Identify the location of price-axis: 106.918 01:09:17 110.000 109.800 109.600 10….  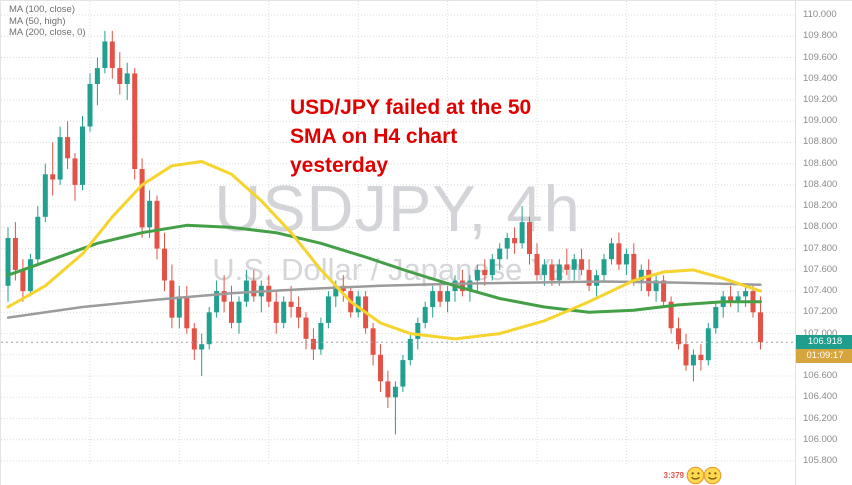
(823, 243).